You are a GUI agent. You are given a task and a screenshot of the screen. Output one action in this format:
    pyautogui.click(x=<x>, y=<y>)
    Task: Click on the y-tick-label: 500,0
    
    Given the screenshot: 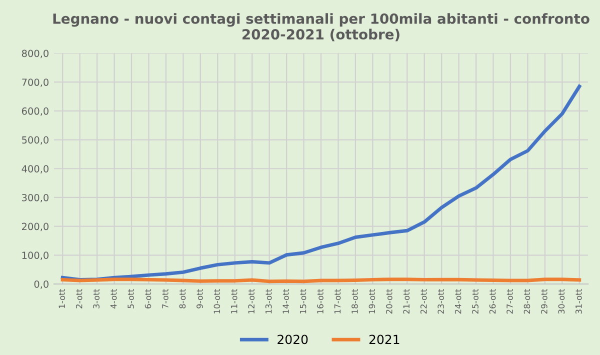 What is the action you would take?
    pyautogui.click(x=35, y=140)
    